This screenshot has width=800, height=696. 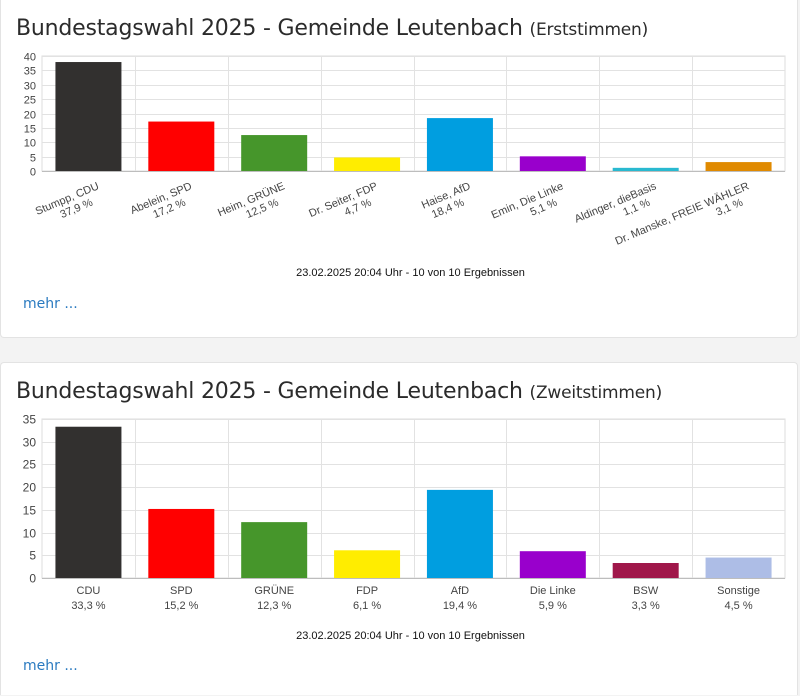 What do you see at coordinates (367, 606) in the screenshot?
I see `value-label: 6,1 %` at bounding box center [367, 606].